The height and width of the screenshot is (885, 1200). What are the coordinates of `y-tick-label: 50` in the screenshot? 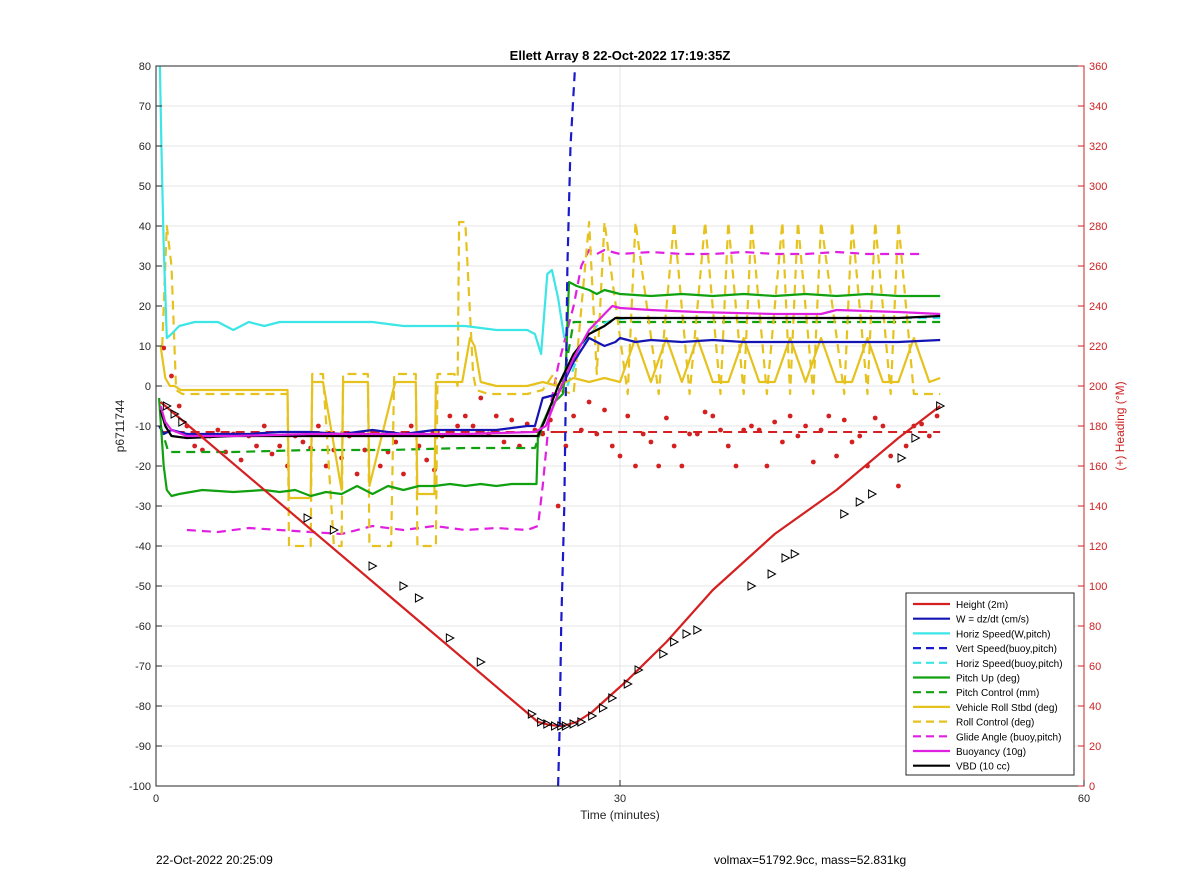 It's located at (145, 187).